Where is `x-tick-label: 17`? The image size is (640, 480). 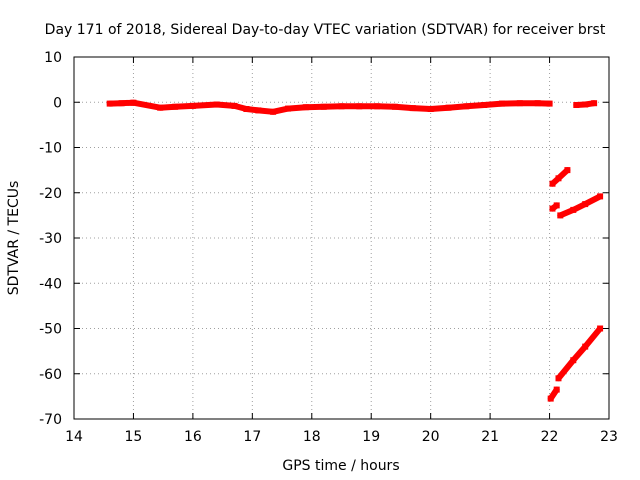
x-tick-label: 17 is located at coordinates (252, 437).